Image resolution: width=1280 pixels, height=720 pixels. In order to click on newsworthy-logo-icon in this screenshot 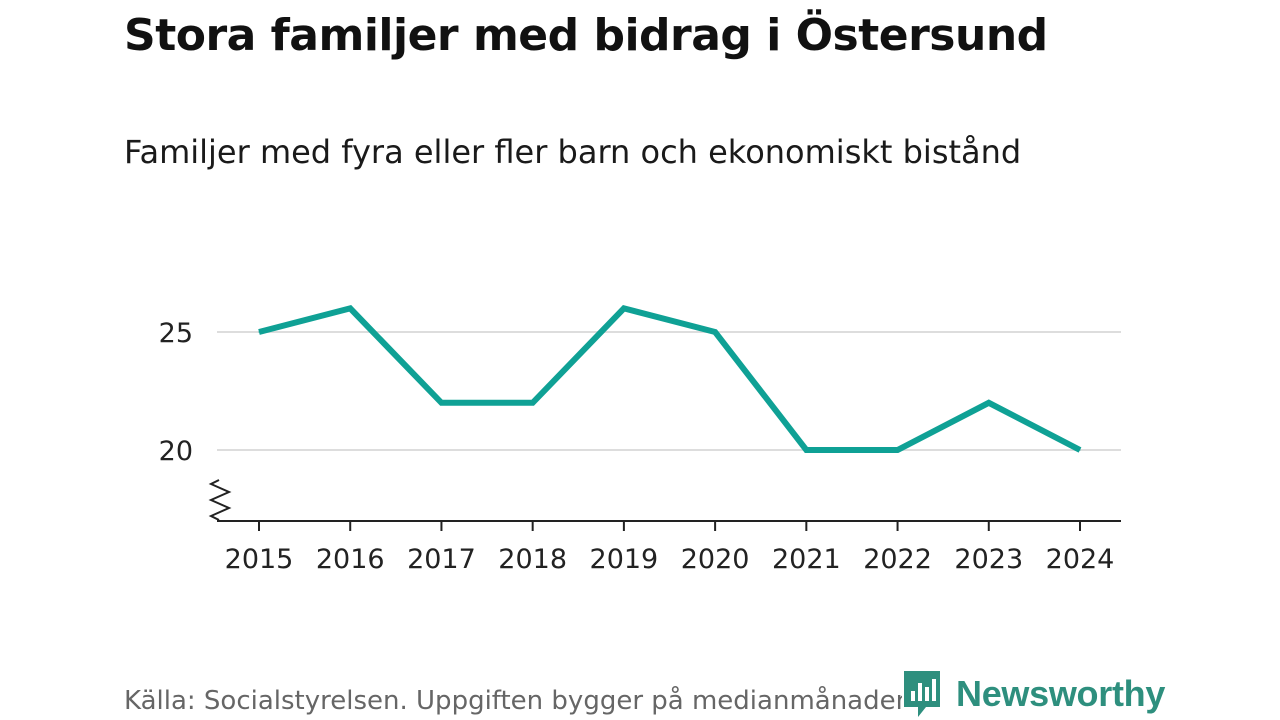, I will do `click(922, 694)`.